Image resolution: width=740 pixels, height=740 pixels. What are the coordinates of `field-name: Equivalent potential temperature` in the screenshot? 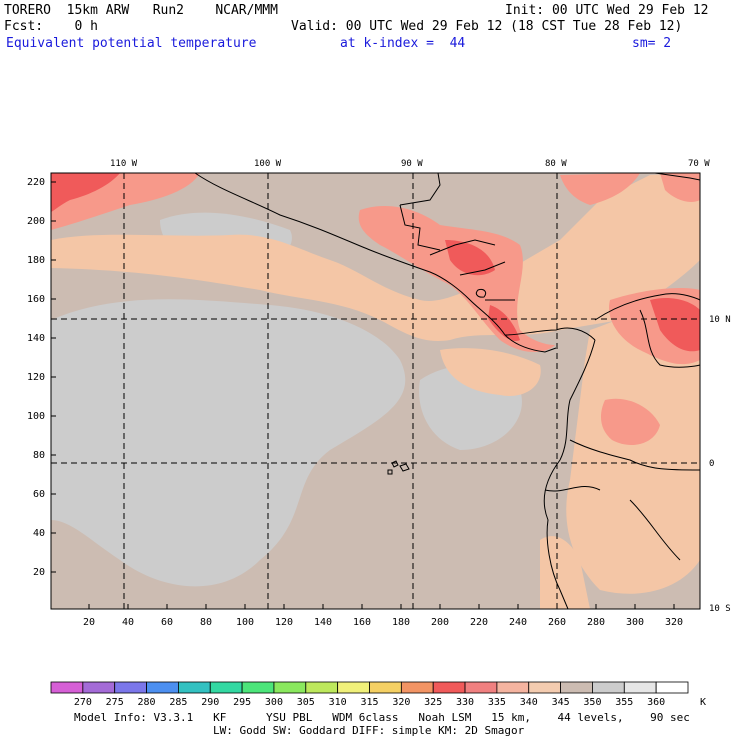 It's located at (131, 43).